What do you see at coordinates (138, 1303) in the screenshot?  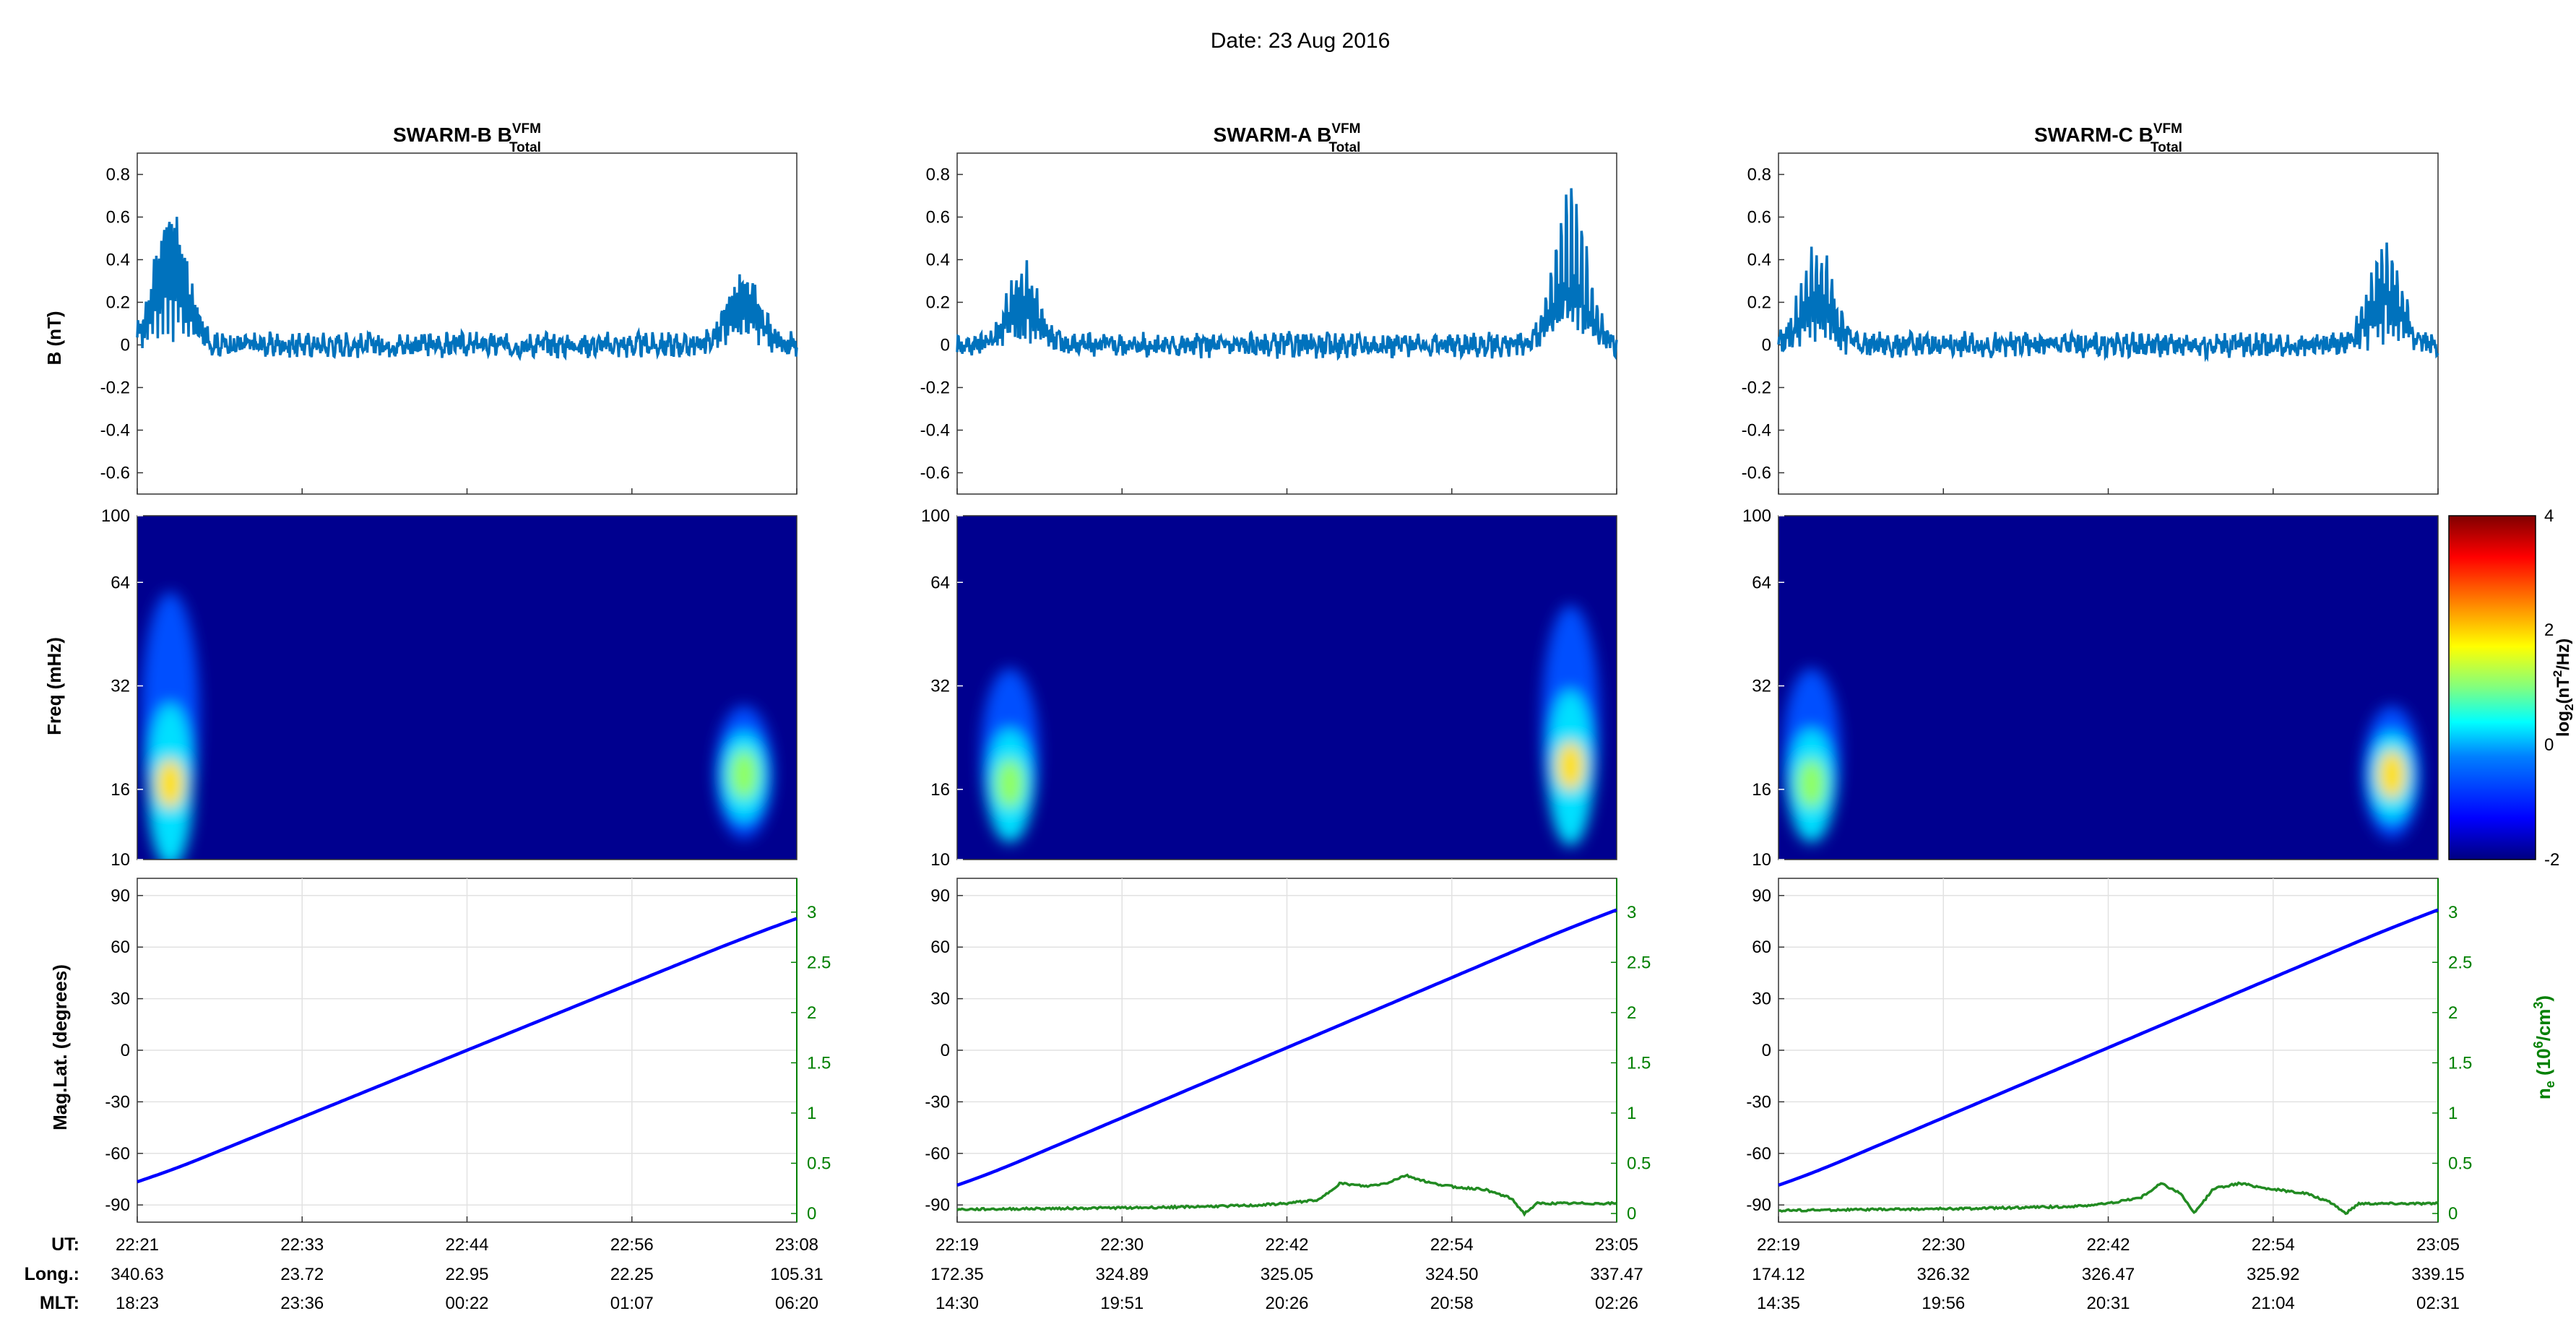 I see `mlt-label: 18:23` at bounding box center [138, 1303].